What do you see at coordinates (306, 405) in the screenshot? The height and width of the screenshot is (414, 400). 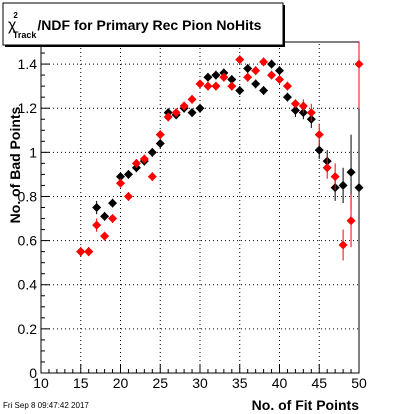 I see `x-axis-title: No. of Fit Points` at bounding box center [306, 405].